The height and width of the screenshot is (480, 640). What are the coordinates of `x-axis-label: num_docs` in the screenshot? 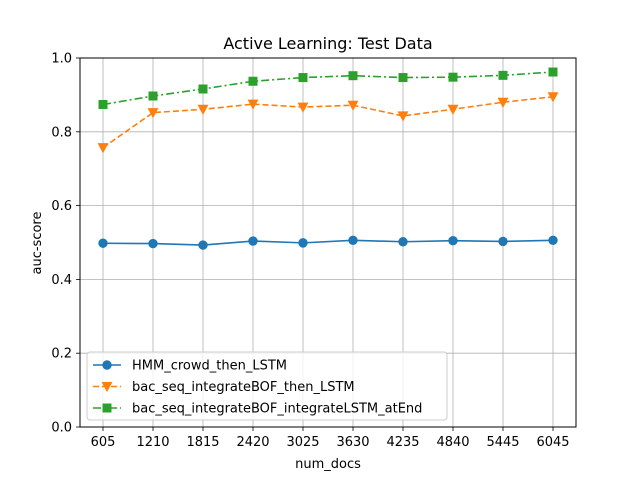 It's located at (328, 464).